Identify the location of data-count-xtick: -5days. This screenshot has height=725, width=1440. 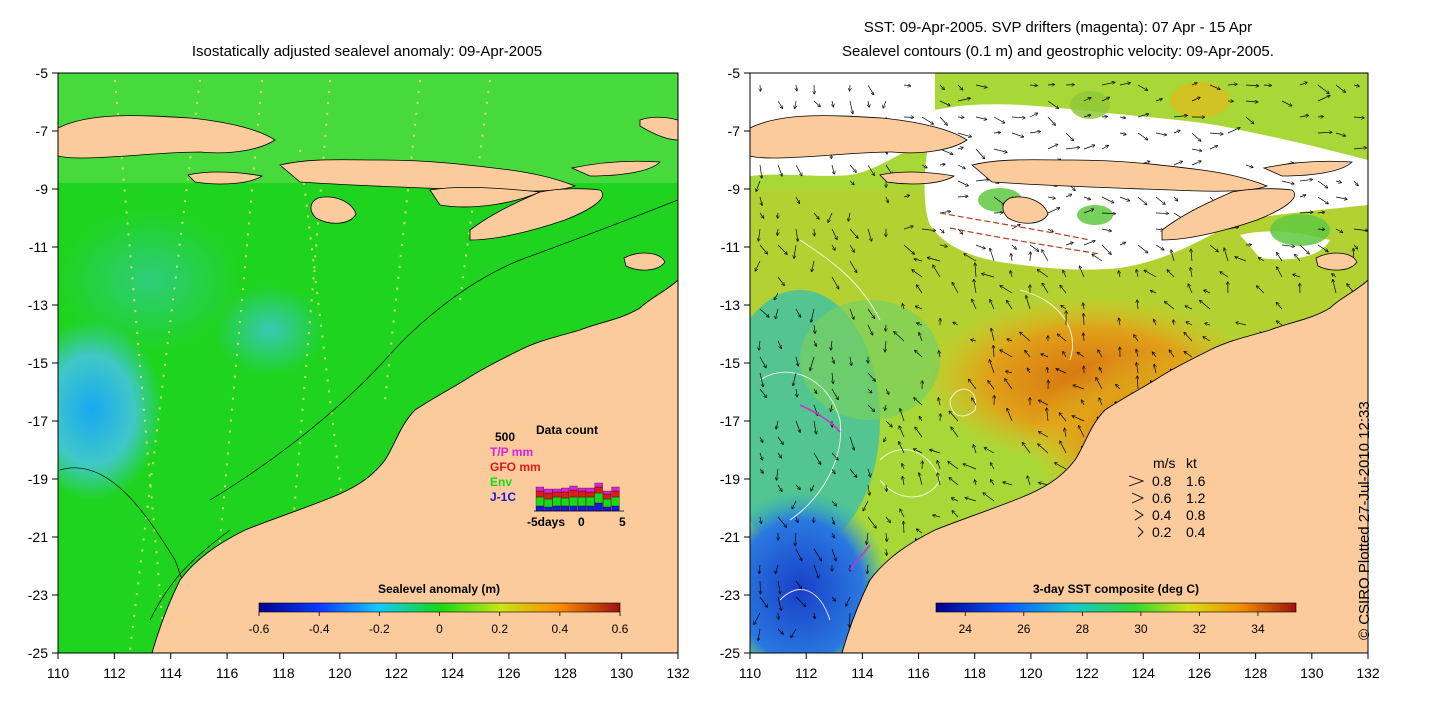
(546, 522).